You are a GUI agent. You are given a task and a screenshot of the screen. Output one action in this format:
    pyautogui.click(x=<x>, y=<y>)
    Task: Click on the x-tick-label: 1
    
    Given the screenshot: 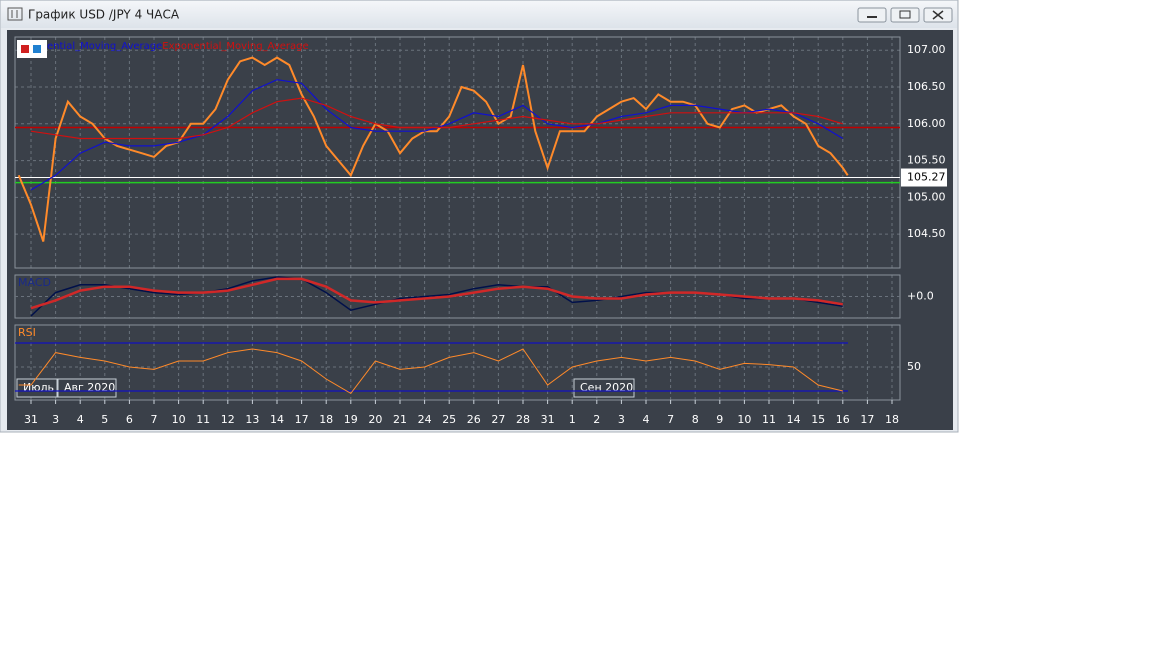 What is the action you would take?
    pyautogui.click(x=572, y=419)
    